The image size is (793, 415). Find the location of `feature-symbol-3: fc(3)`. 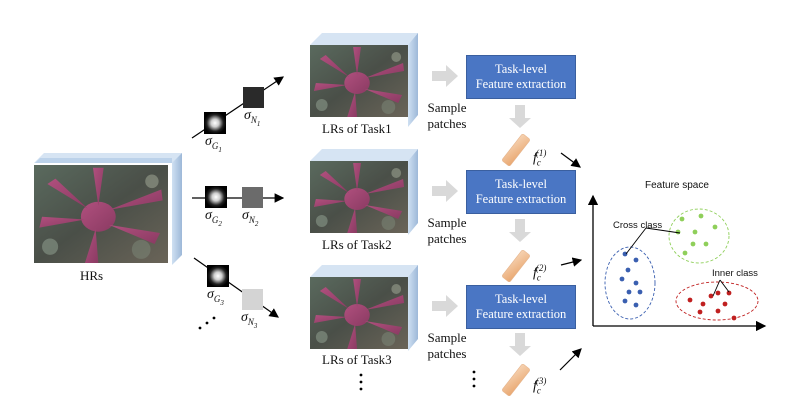

feature-symbol-3: fc(3) is located at coordinates (540, 386).